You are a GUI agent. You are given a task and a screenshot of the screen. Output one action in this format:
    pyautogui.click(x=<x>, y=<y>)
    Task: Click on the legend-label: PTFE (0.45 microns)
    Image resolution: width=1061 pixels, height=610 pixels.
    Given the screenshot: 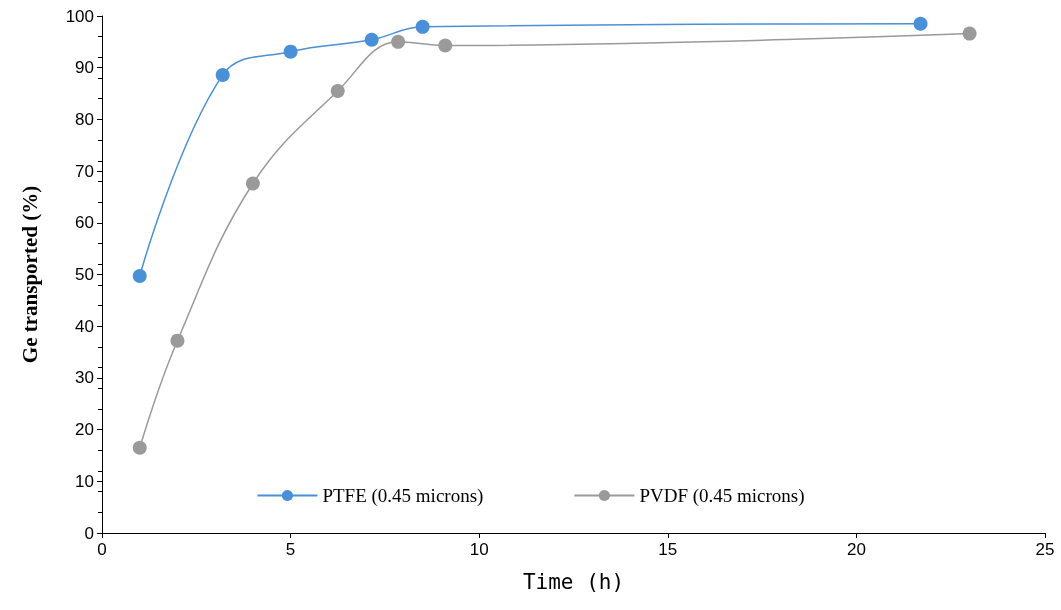 What is the action you would take?
    pyautogui.click(x=403, y=496)
    